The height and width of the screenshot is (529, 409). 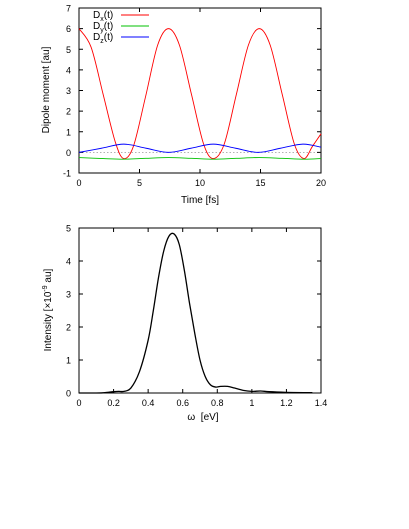 I want to click on x-tick-label: 0.4, so click(x=148, y=403).